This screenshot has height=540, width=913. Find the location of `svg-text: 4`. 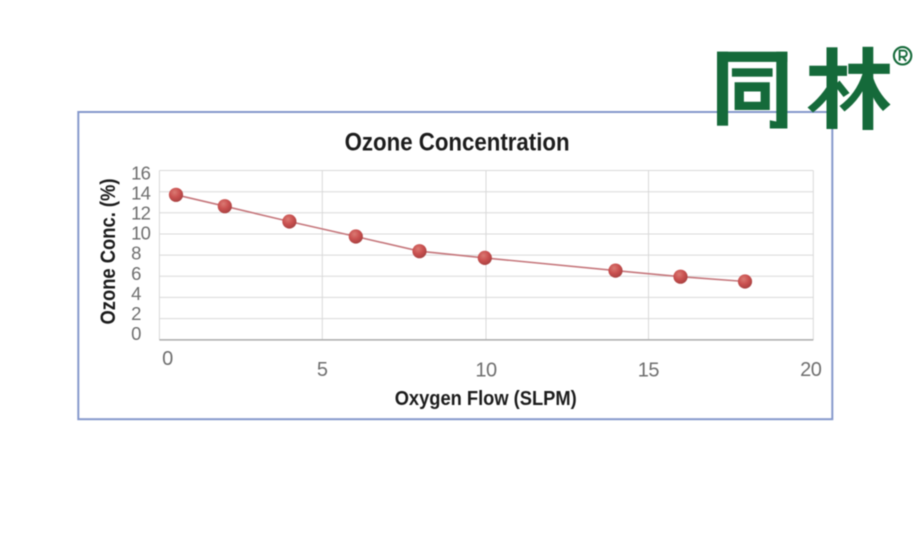

svg-text: 4 is located at coordinates (136, 293).